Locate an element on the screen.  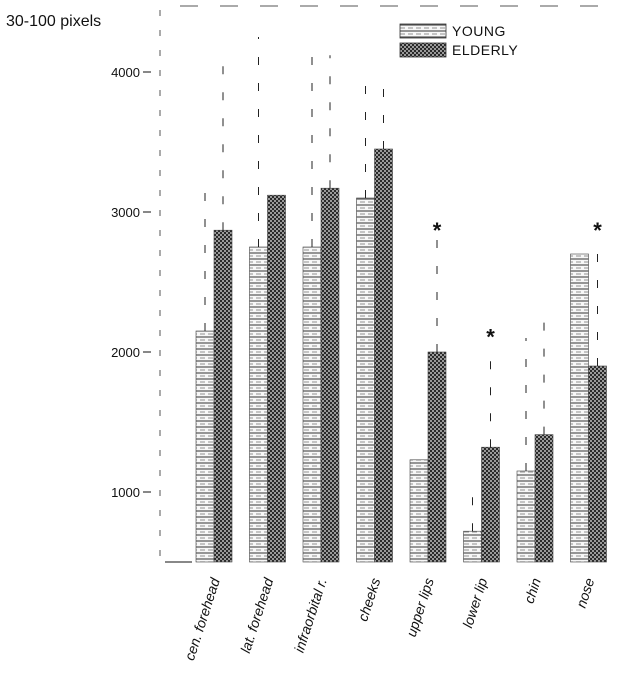
y-tick-label: 2000 is located at coordinates (125, 352).